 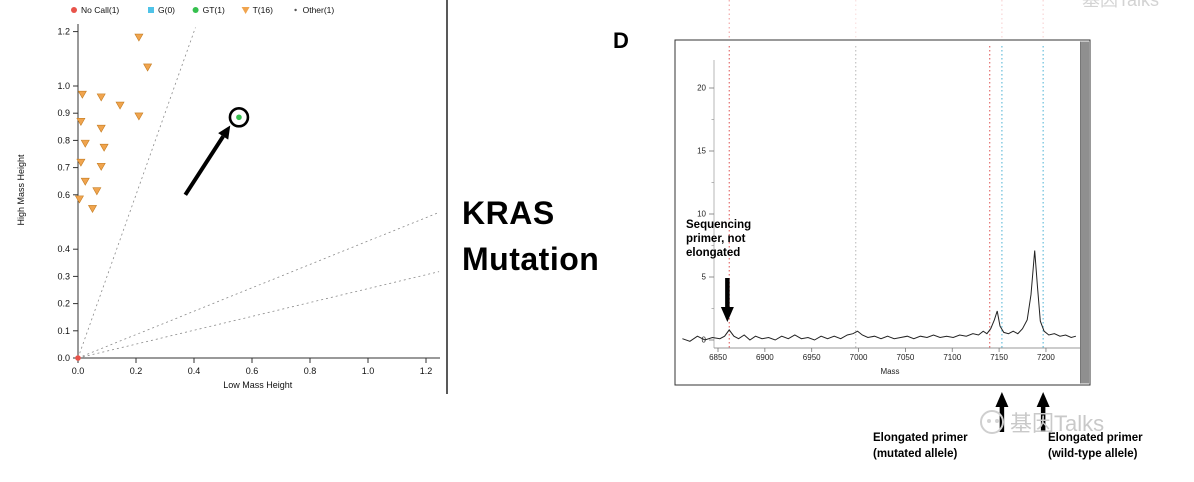 I want to click on x-tick-label: 7050, so click(x=906, y=357).